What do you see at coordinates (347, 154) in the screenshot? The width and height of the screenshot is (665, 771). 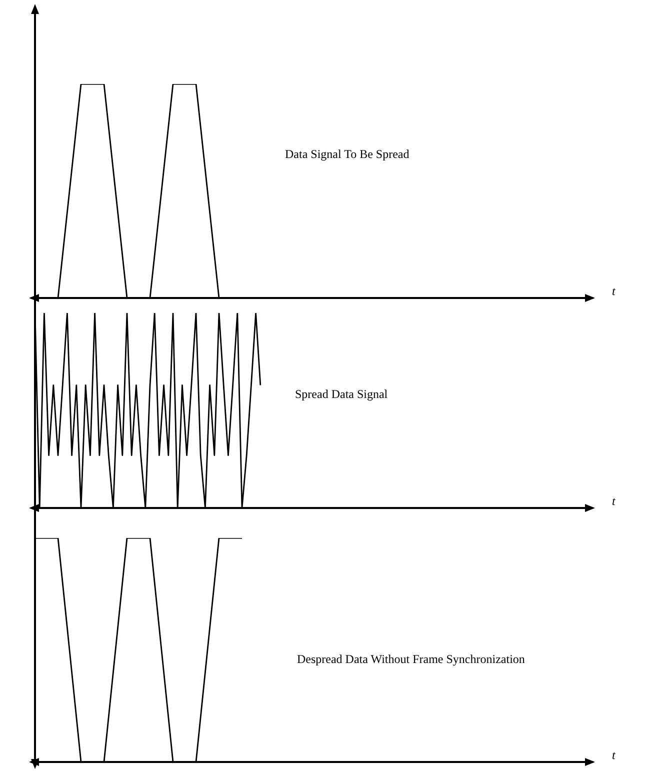 I see `annotation: Data Signal To Be Spread` at bounding box center [347, 154].